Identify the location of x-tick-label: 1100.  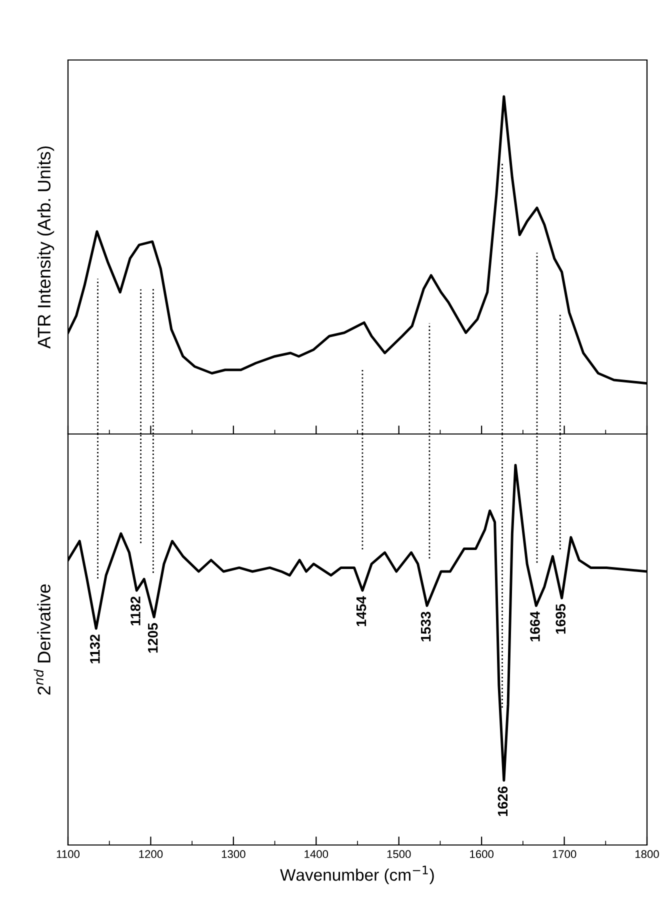
(68, 854).